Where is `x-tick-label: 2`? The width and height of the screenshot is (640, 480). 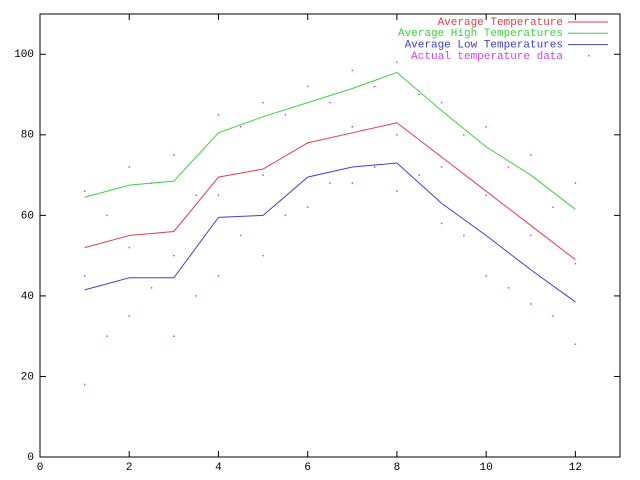
x-tick-label: 2 is located at coordinates (129, 468).